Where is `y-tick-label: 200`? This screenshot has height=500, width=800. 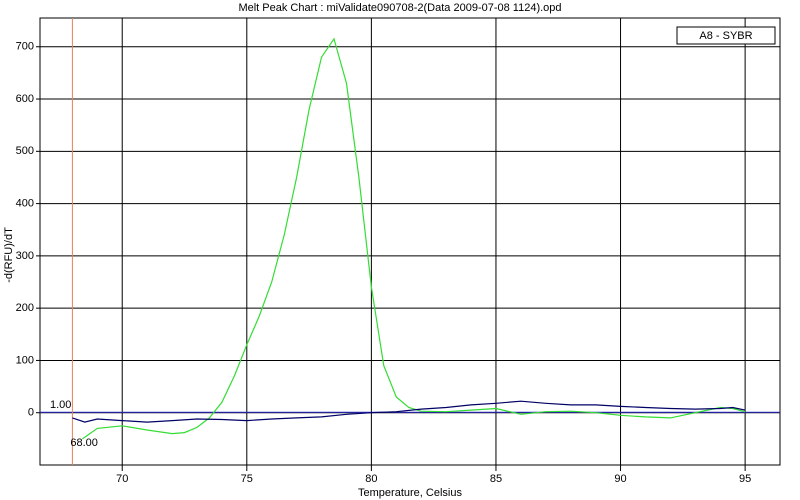 y-tick-label: 200 is located at coordinates (25, 308).